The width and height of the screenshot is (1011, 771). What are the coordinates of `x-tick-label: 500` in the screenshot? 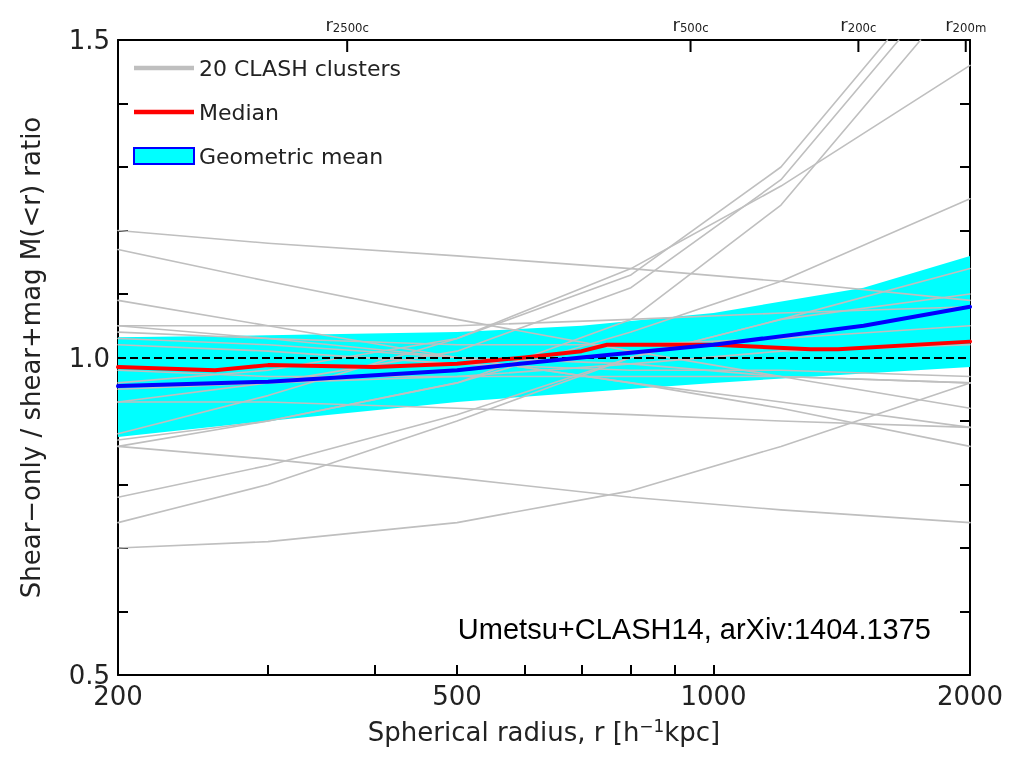 It's located at (457, 696).